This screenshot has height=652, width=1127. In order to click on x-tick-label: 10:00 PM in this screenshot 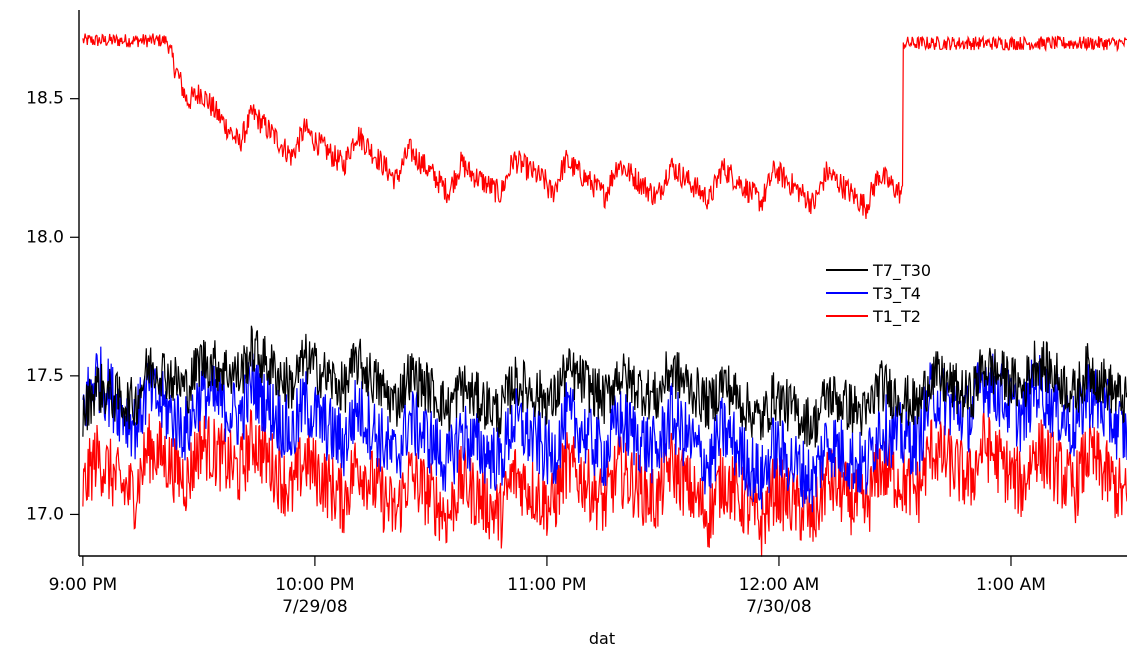, I will do `click(314, 585)`.